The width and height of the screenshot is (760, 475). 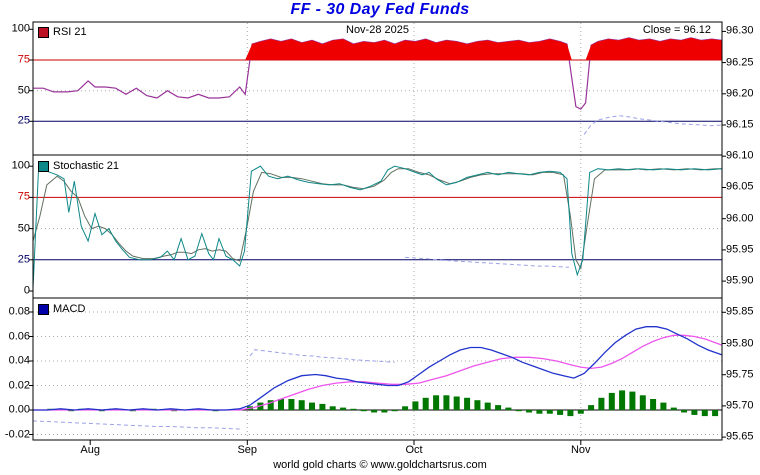 What do you see at coordinates (23, 120) in the screenshot?
I see `y-axis-label-rsi: 25` at bounding box center [23, 120].